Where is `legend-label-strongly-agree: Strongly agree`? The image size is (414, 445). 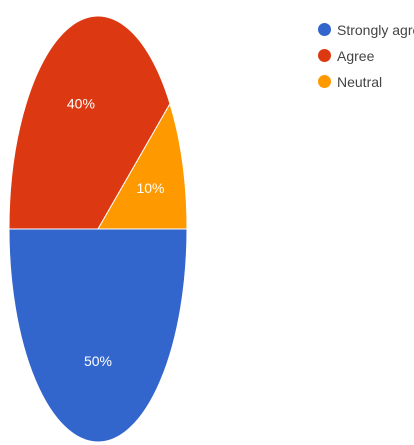 legend-label-strongly-agree: Strongly agree is located at coordinates (375, 29).